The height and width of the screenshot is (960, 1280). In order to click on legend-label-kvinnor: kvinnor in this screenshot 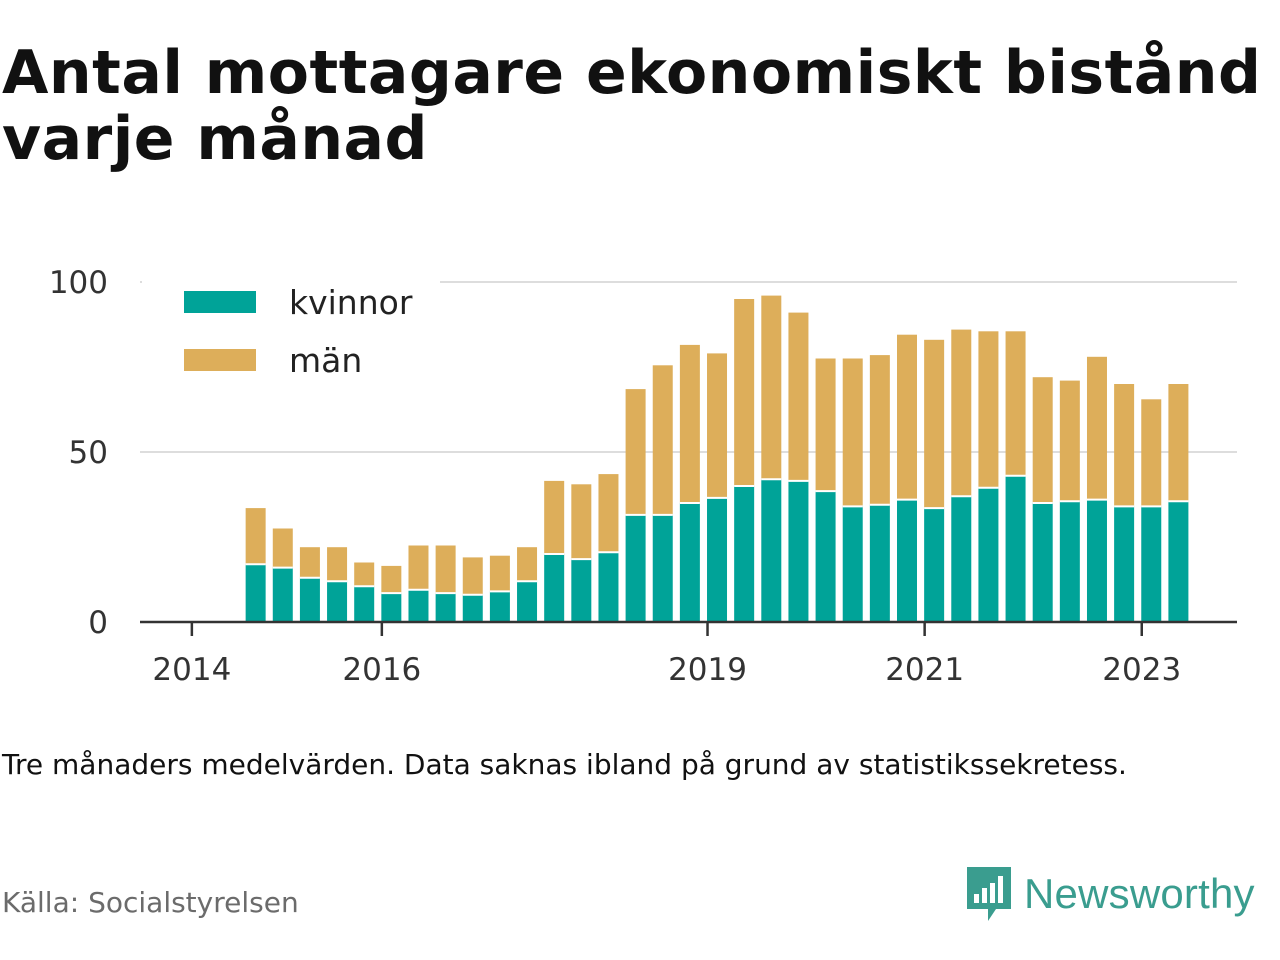, I will do `click(351, 302)`.